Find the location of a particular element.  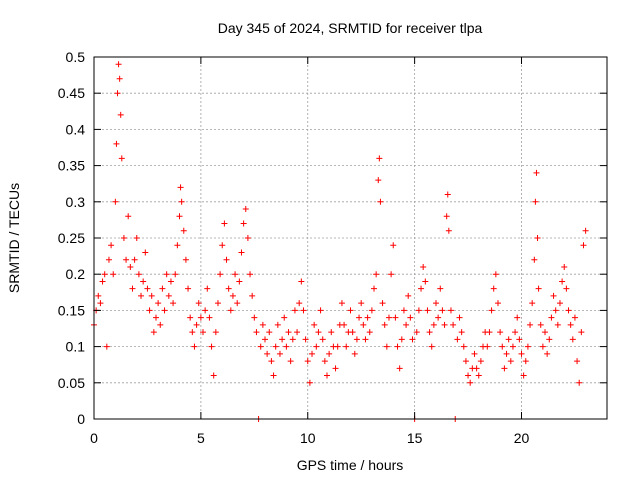

y-tick-label: 0.35 is located at coordinates (71, 166).